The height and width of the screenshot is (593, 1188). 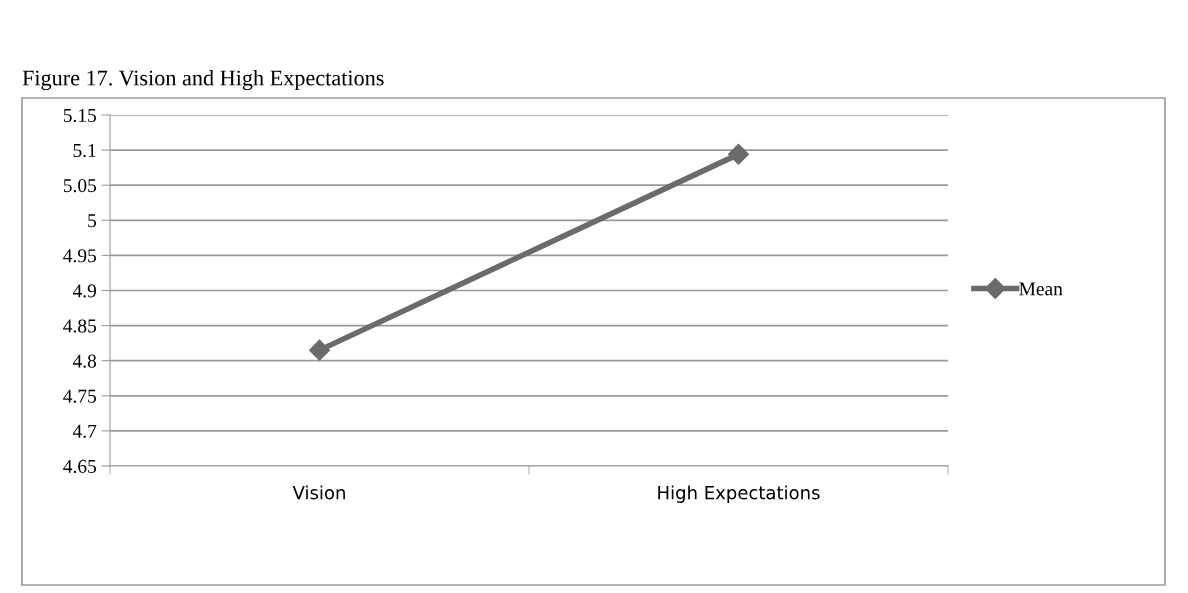 I want to click on y-tick-label: 4.95, so click(x=80, y=256).